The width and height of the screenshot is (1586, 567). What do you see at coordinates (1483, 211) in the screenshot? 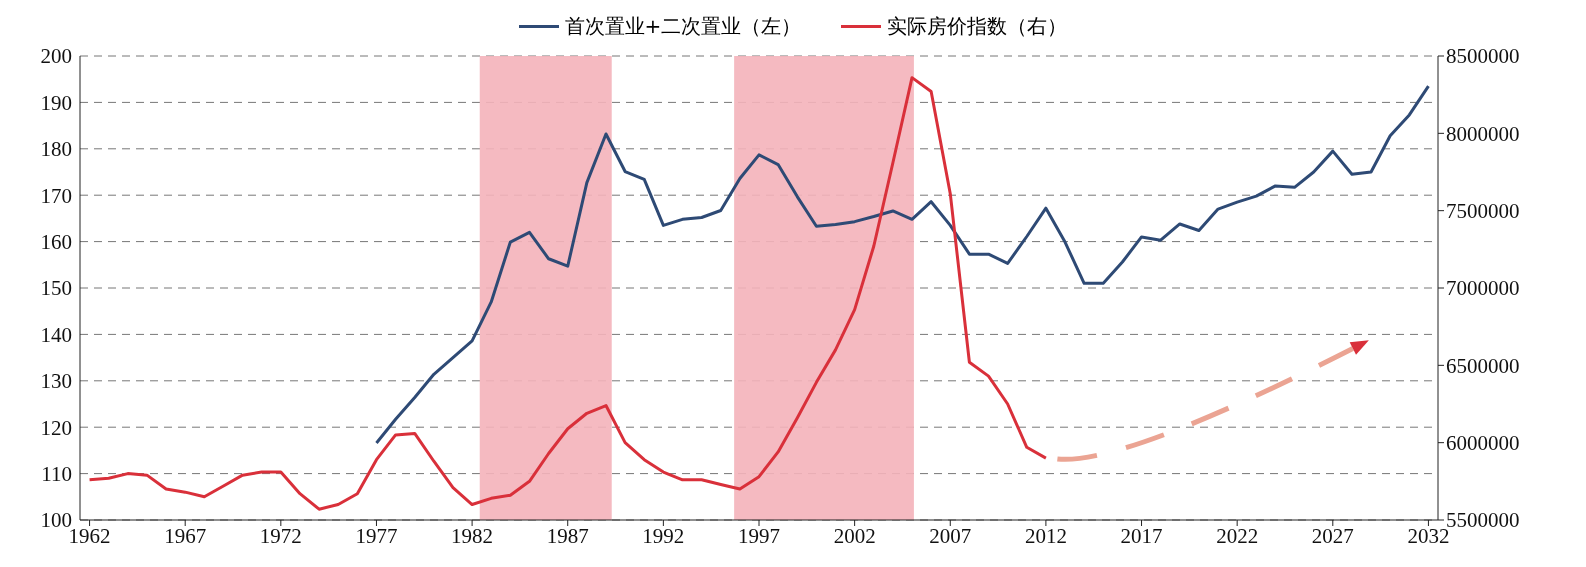
I see `y2-tick-label: 7500000` at bounding box center [1483, 211].